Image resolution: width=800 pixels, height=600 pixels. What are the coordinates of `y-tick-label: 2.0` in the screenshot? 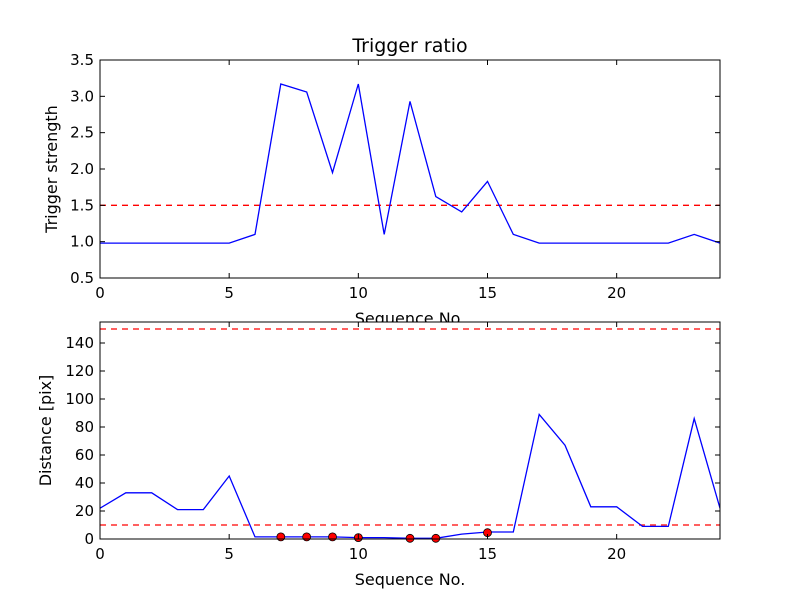 It's located at (82, 169).